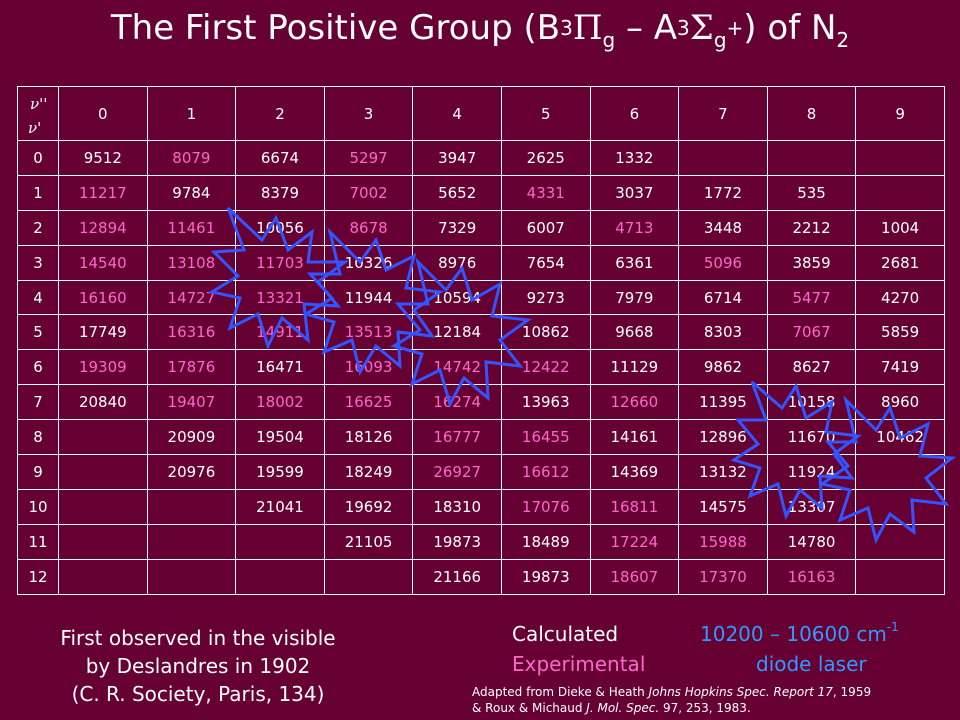 The height and width of the screenshot is (720, 960). Describe the element at coordinates (35, 128) in the screenshot. I see `v-prime-label: ν'` at that location.